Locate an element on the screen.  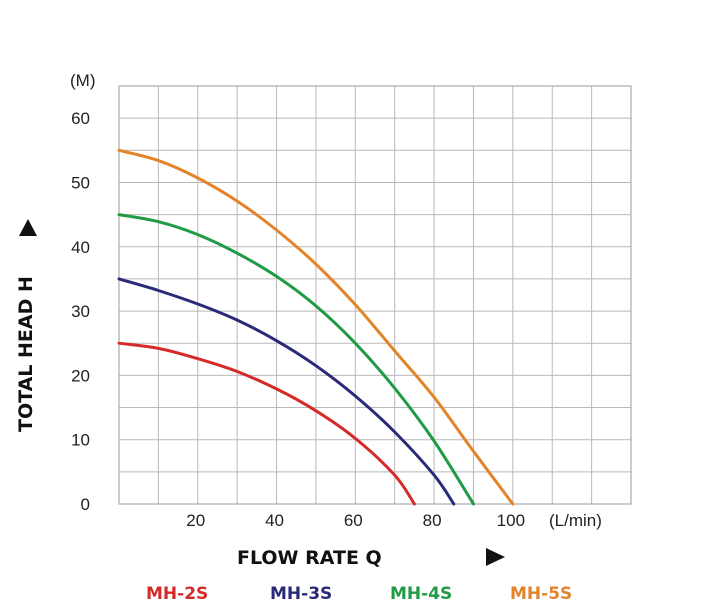
x-axis-title: FLOW RATE Q is located at coordinates (371, 558).